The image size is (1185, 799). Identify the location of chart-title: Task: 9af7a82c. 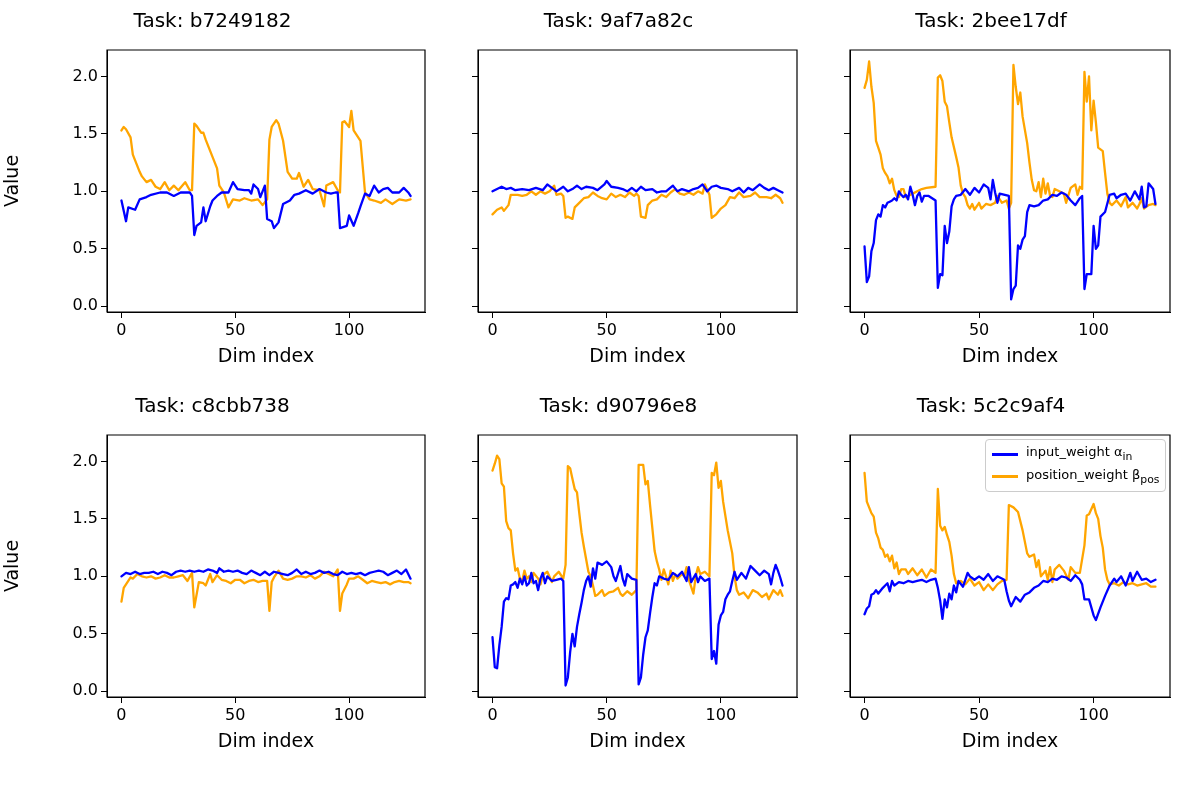
(618, 20).